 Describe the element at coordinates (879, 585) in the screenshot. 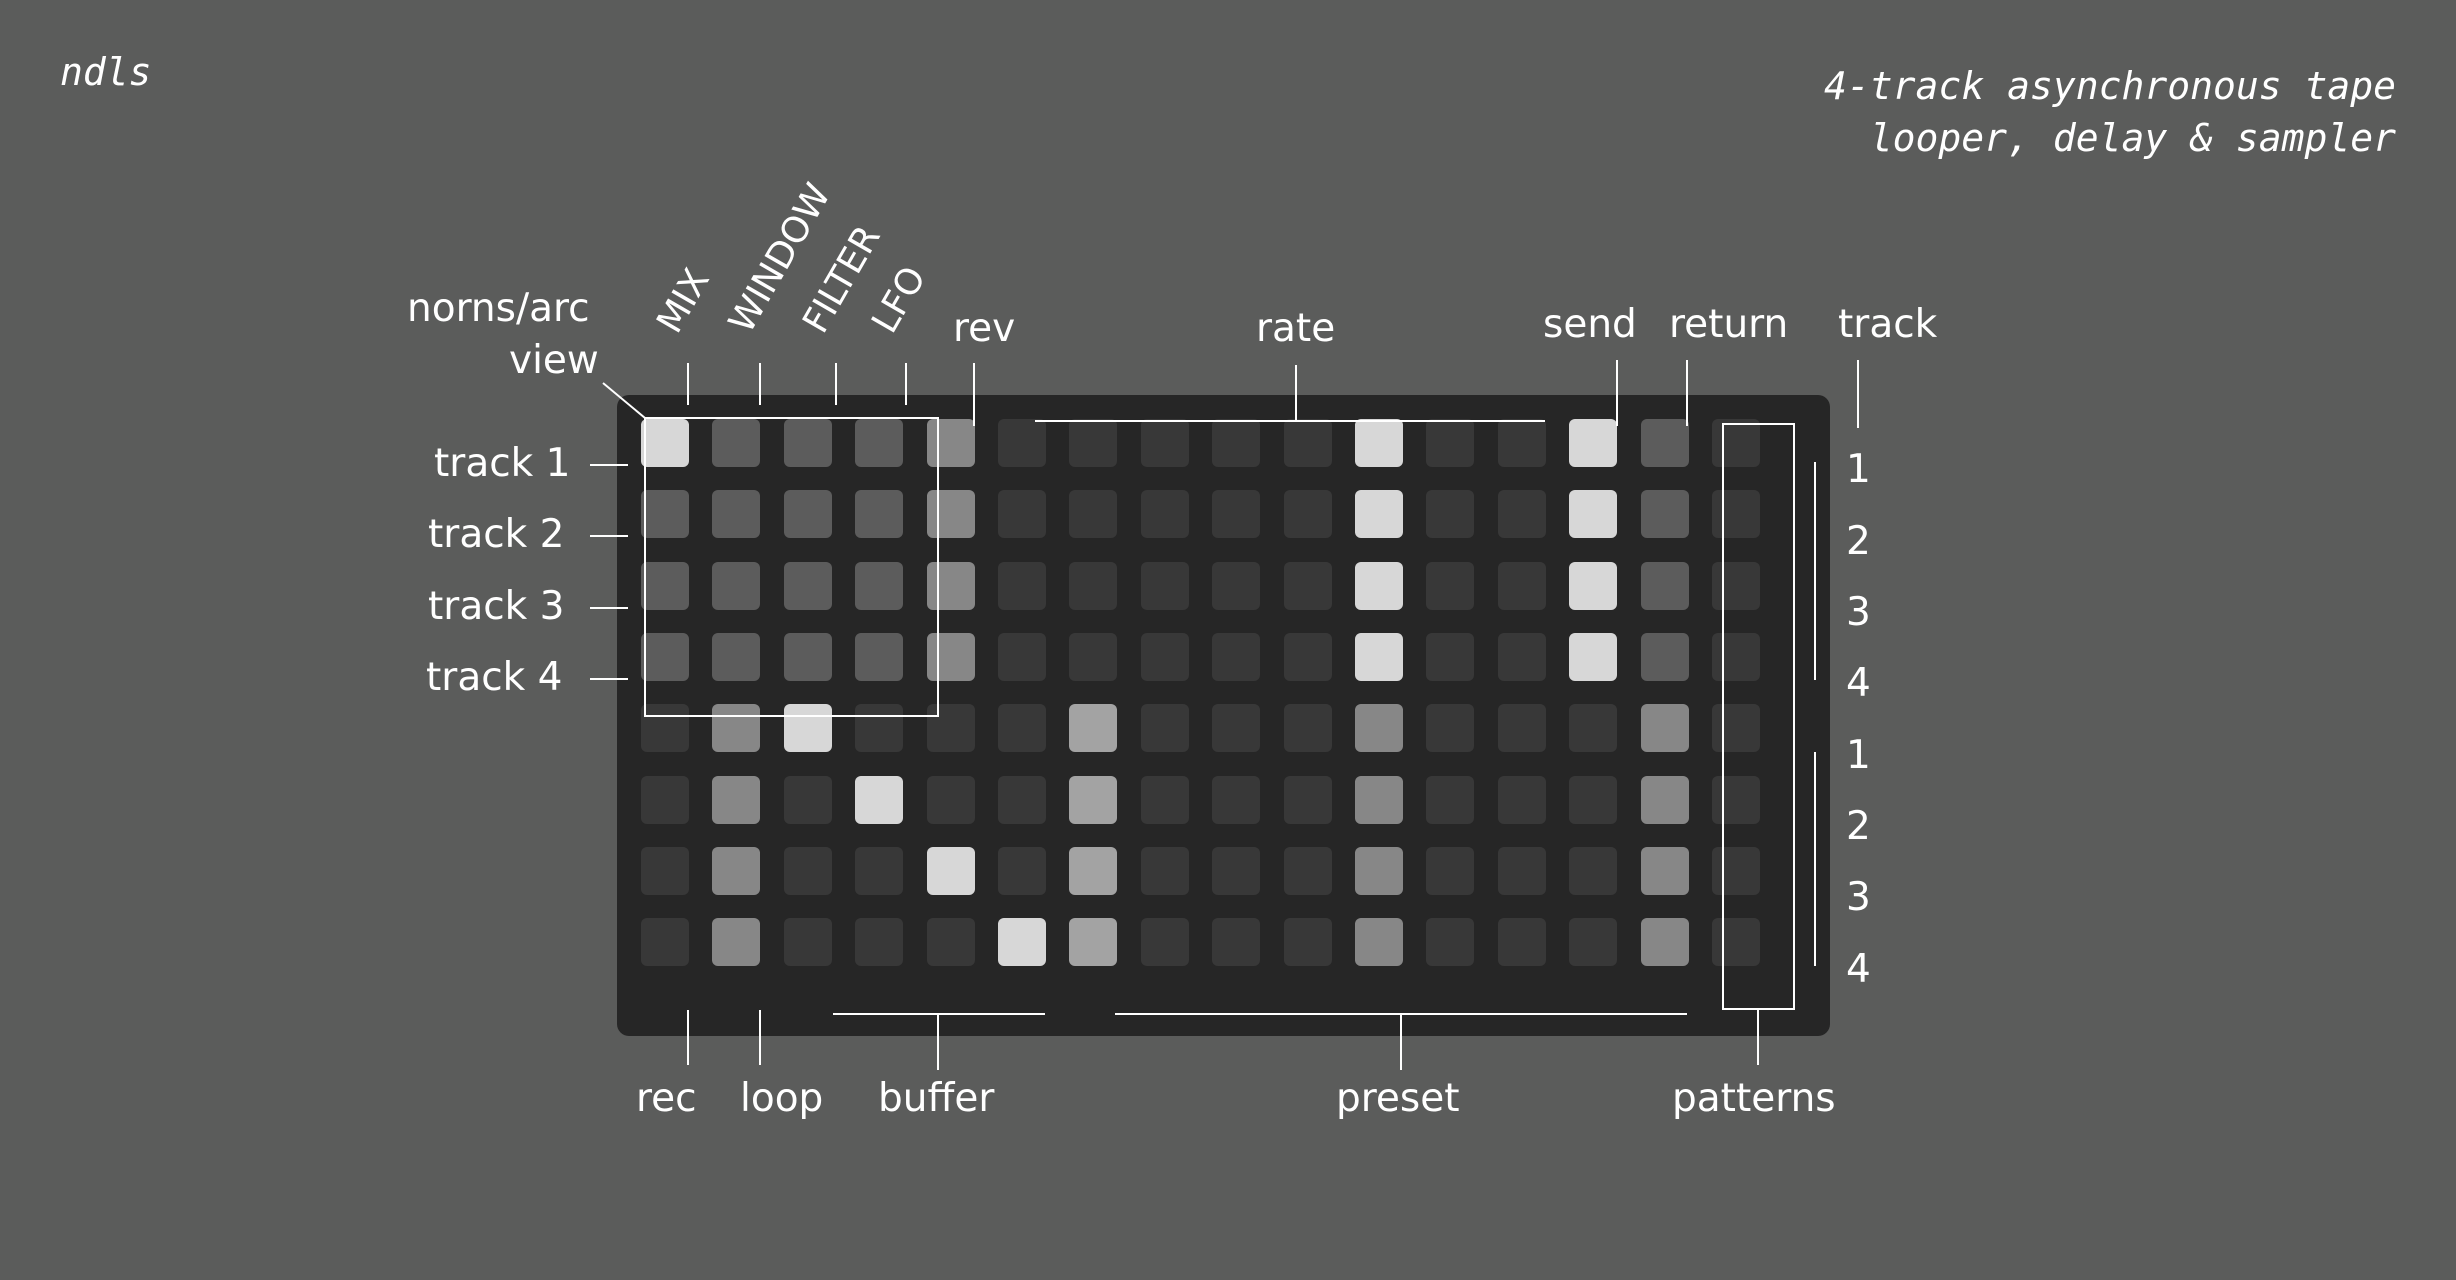

I see `grid-key-r3-c4` at that location.